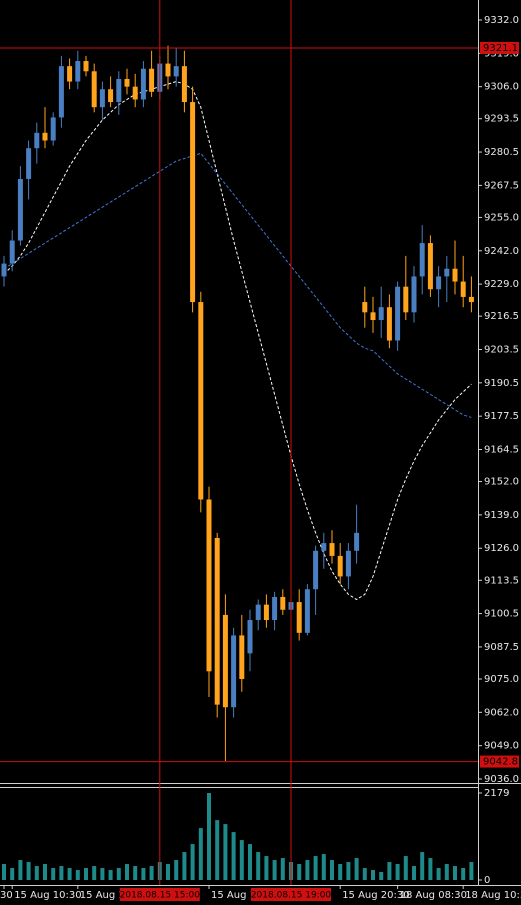 Image resolution: width=521 pixels, height=905 pixels. Describe the element at coordinates (291, 894) in the screenshot. I see `time-label-box` at that location.